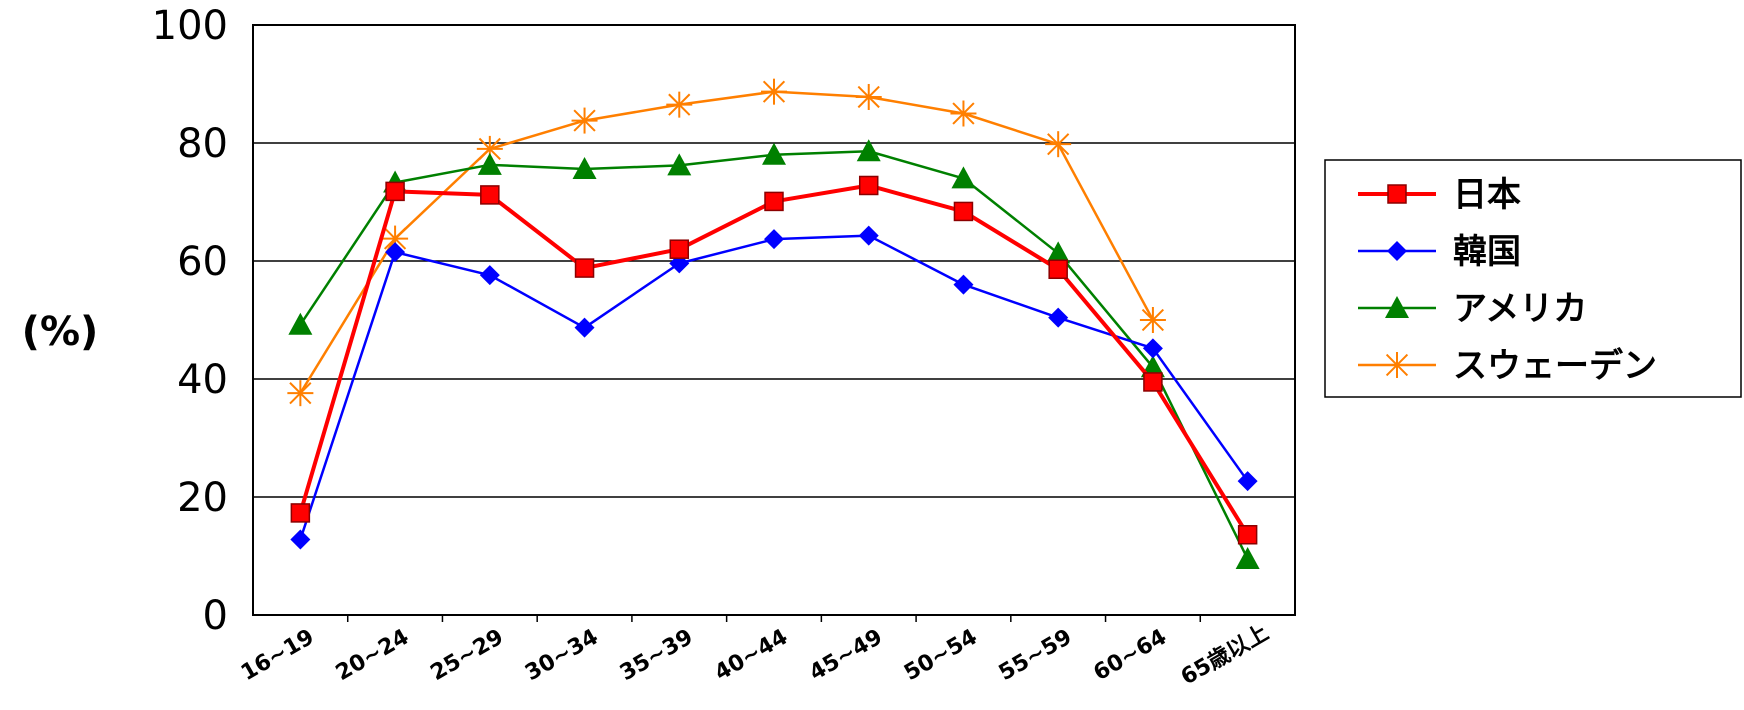  Describe the element at coordinates (202, 262) in the screenshot. I see `y-tick-label: 60` at that location.